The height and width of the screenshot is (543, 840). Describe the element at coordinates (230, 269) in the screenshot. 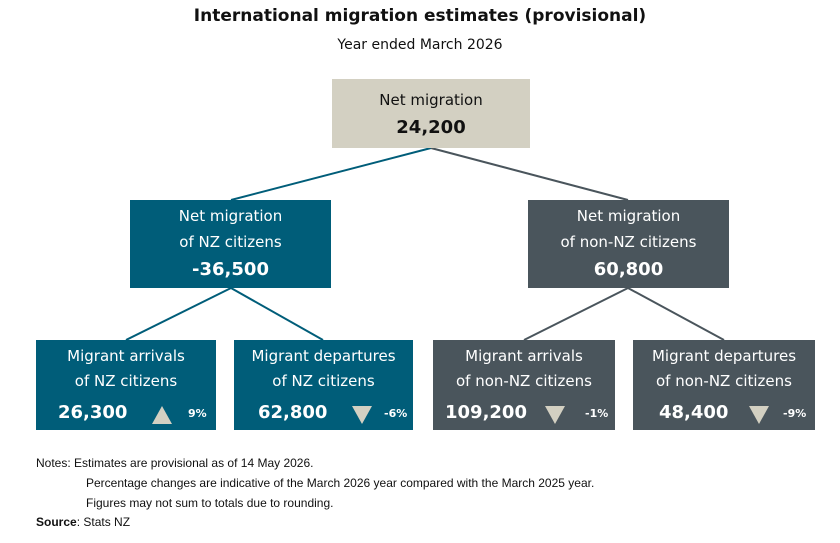

I see `nz-net-value: -36,500` at that location.